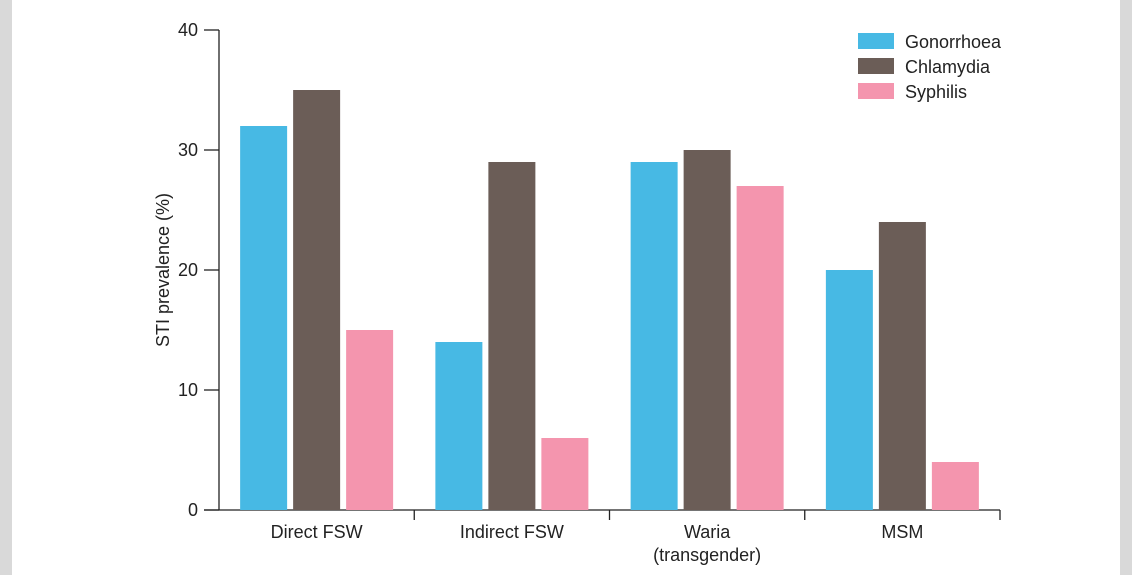 The width and height of the screenshot is (1132, 575). What do you see at coordinates (188, 30) in the screenshot?
I see `y-tick-label: 40` at bounding box center [188, 30].